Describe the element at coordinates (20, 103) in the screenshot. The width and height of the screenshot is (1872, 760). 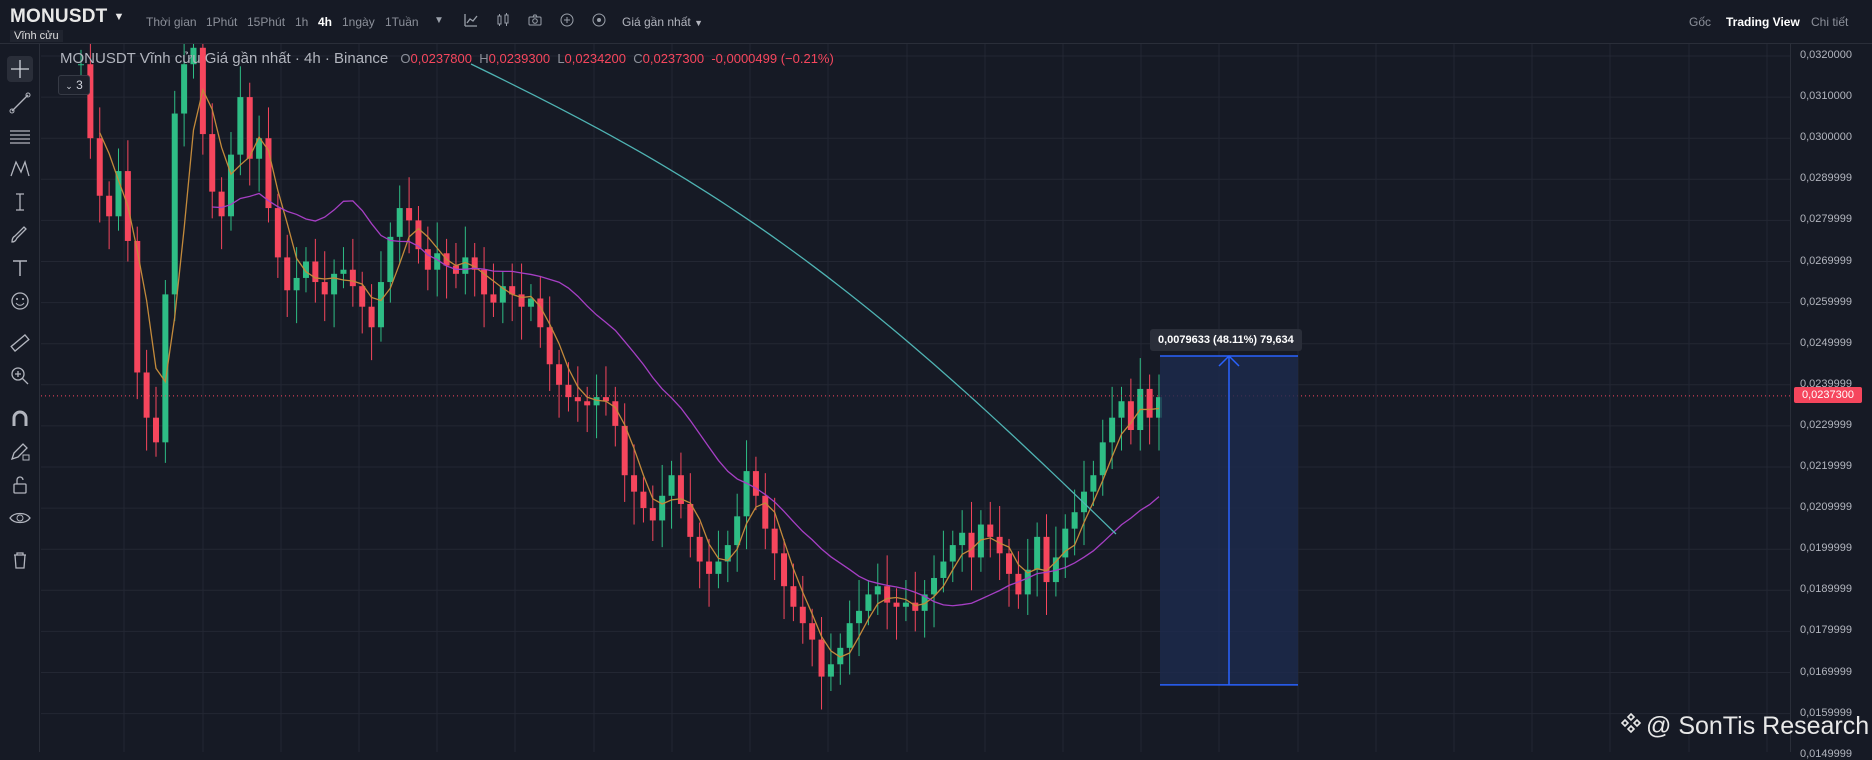
I see `trend-line-icon` at that location.